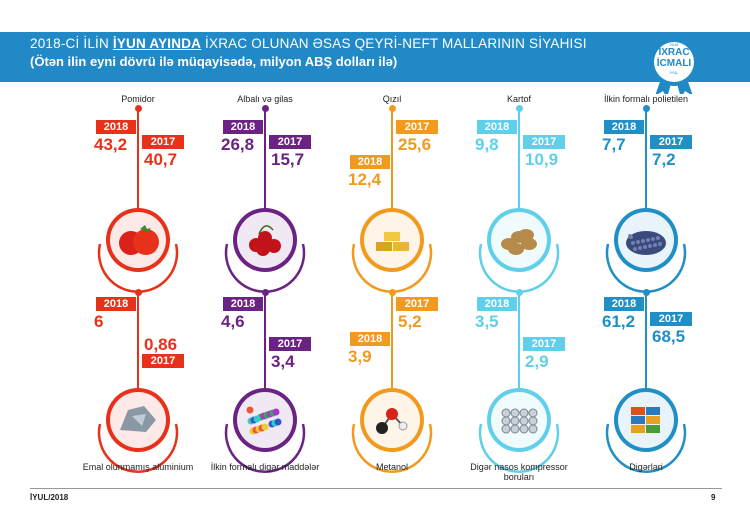  I want to click on value-2018: 26,8, so click(238, 144).